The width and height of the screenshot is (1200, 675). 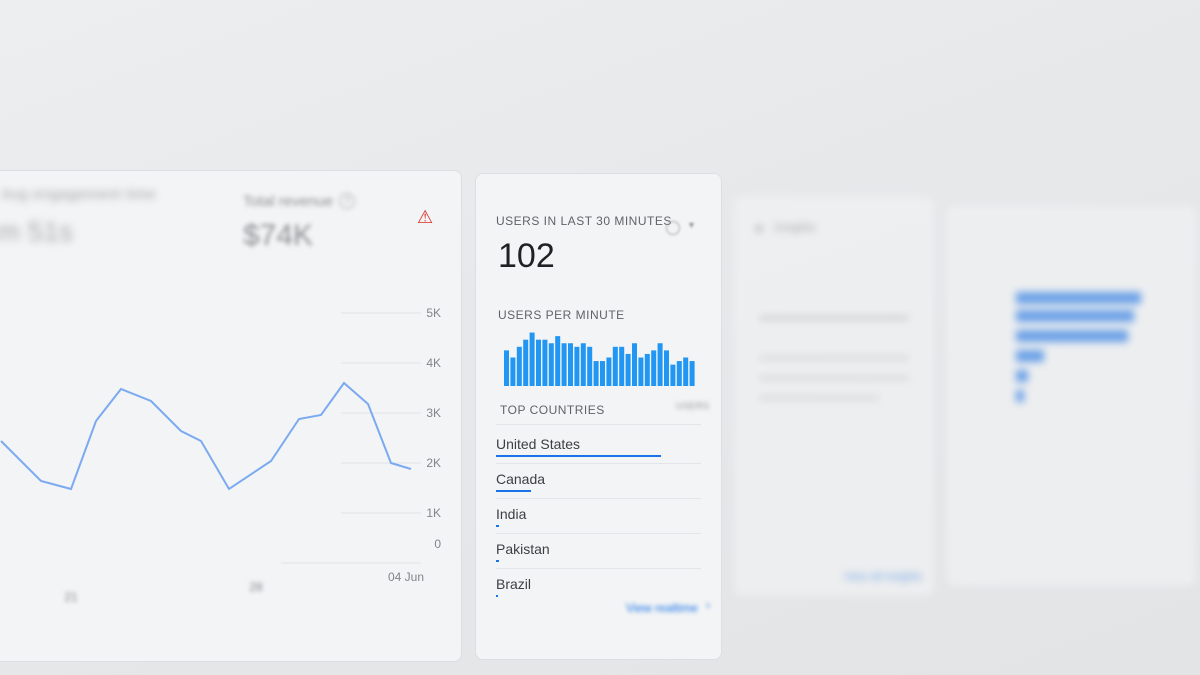 I want to click on revenue-value: $74K, so click(x=278, y=235).